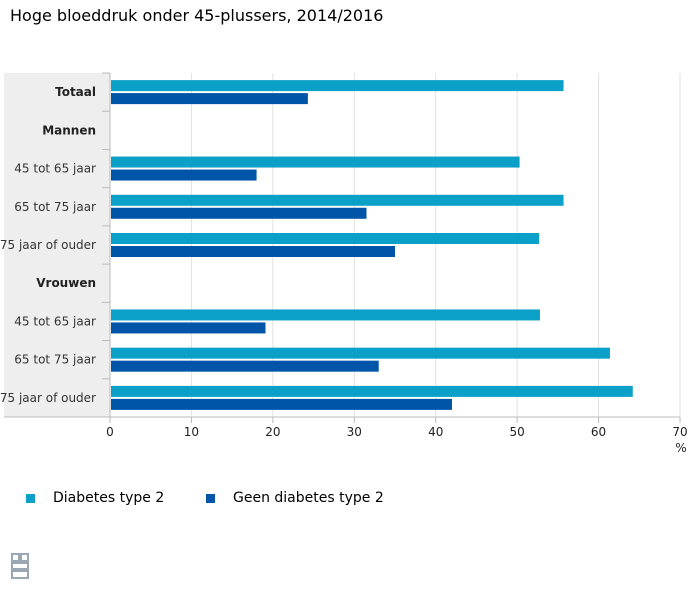 Image resolution: width=700 pixels, height=600 pixels. Describe the element at coordinates (679, 432) in the screenshot. I see `x-tick-label: 70` at that location.